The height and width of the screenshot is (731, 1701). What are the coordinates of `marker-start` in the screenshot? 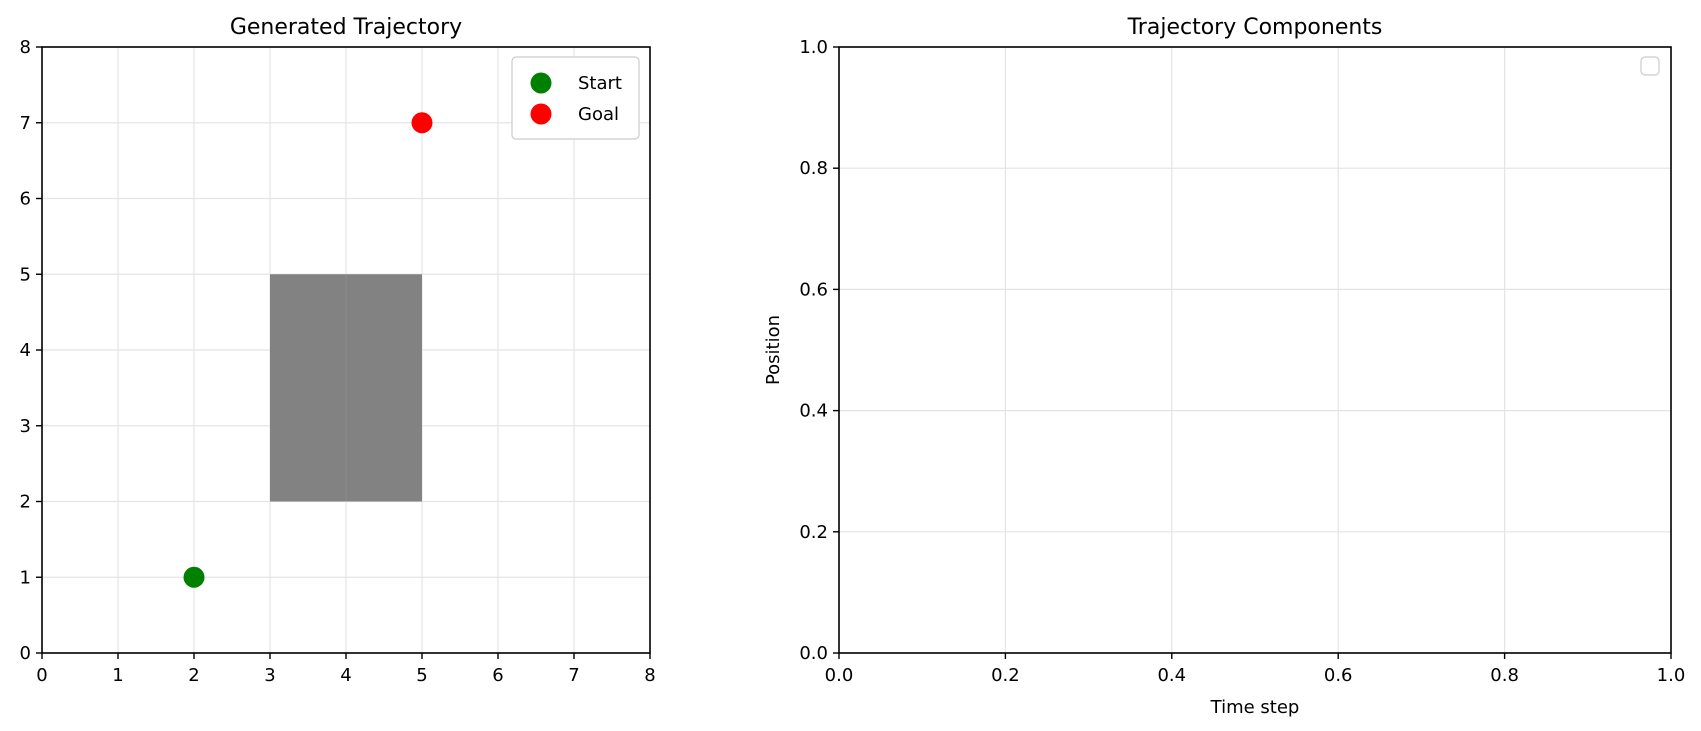 It's located at (194, 577).